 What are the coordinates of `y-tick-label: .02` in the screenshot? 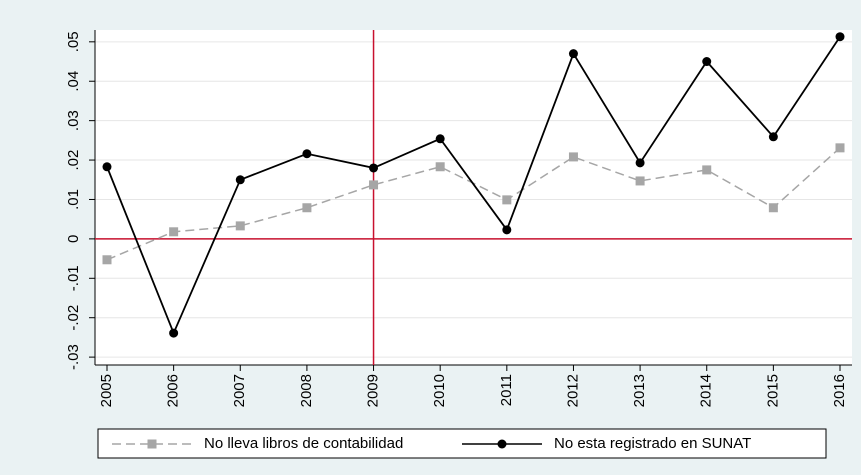 It's located at (73, 160).